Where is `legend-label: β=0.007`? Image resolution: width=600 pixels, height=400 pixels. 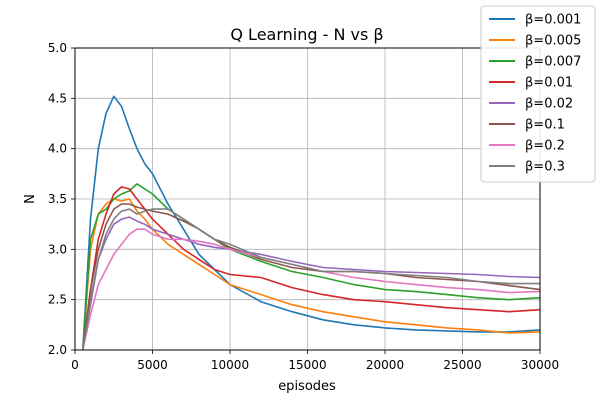 legend-label: β=0.007 is located at coordinates (553, 62).